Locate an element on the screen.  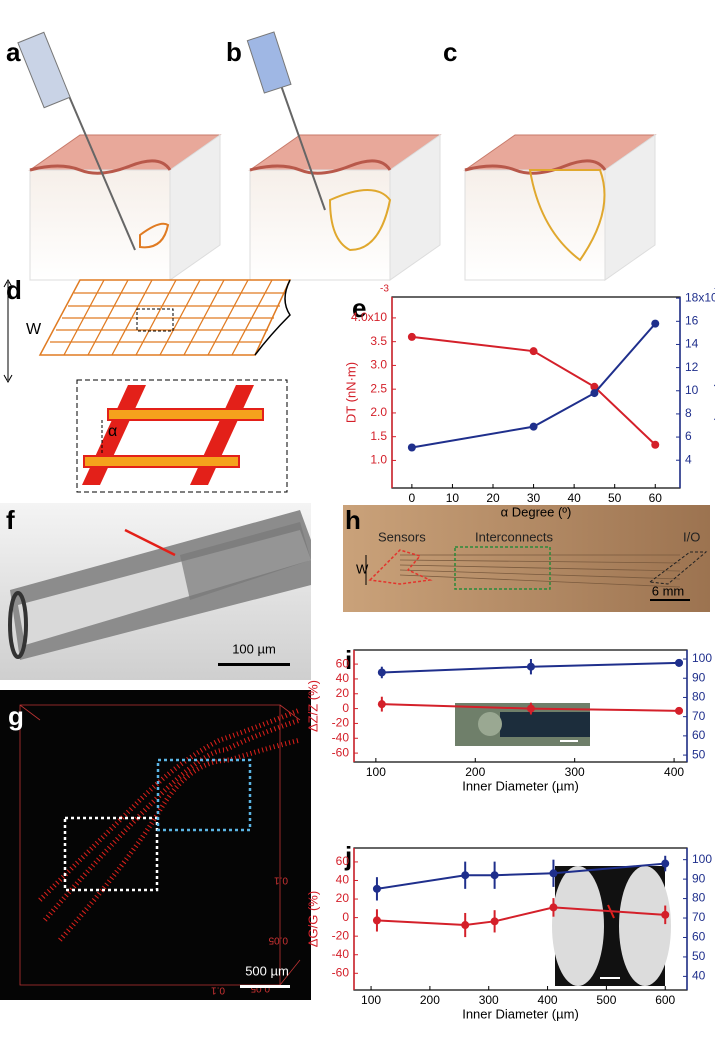
y-tick-label: 2.5 is located at coordinates (378, 388).